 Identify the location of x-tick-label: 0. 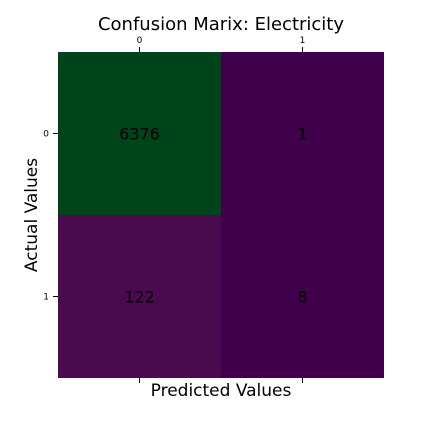
(140, 41).